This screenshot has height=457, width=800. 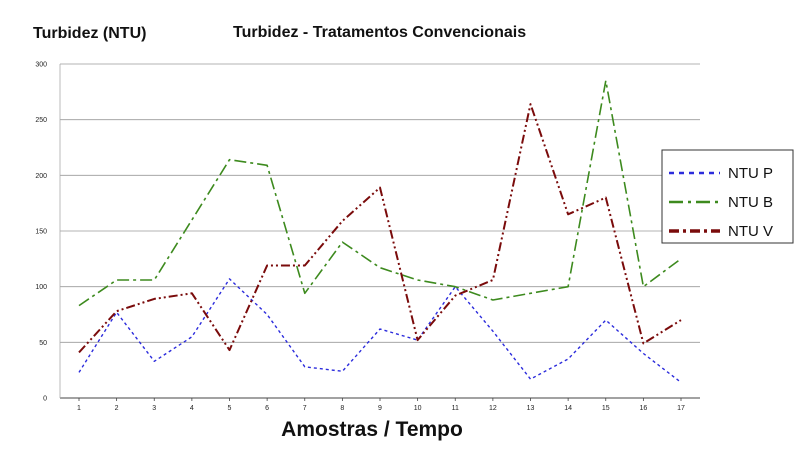 What do you see at coordinates (267, 408) in the screenshot?
I see `x-tick-label: 6` at bounding box center [267, 408].